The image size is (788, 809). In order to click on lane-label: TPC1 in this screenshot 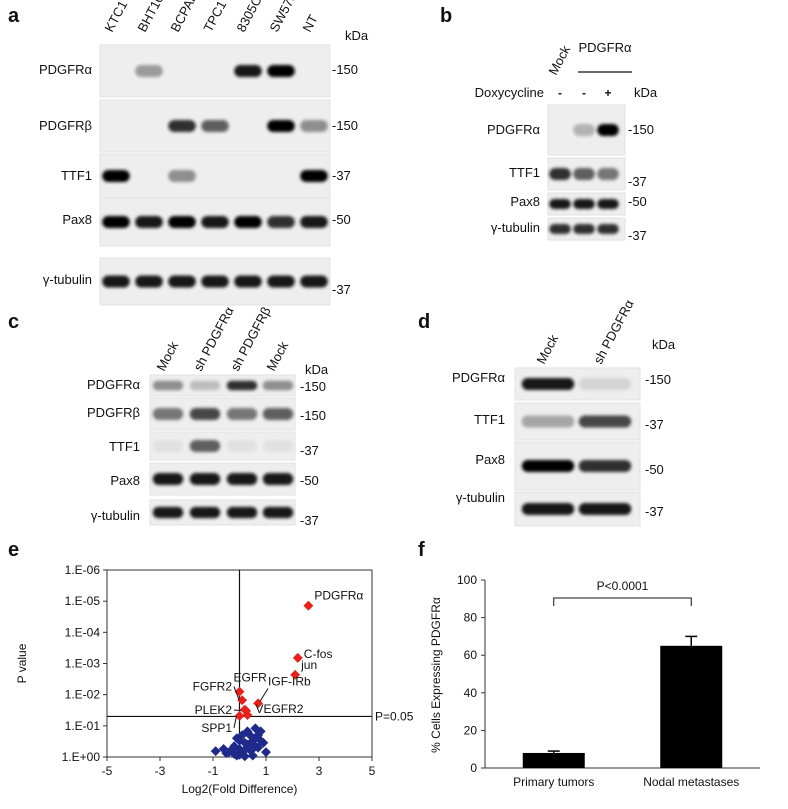, I will do `click(214, 17)`.